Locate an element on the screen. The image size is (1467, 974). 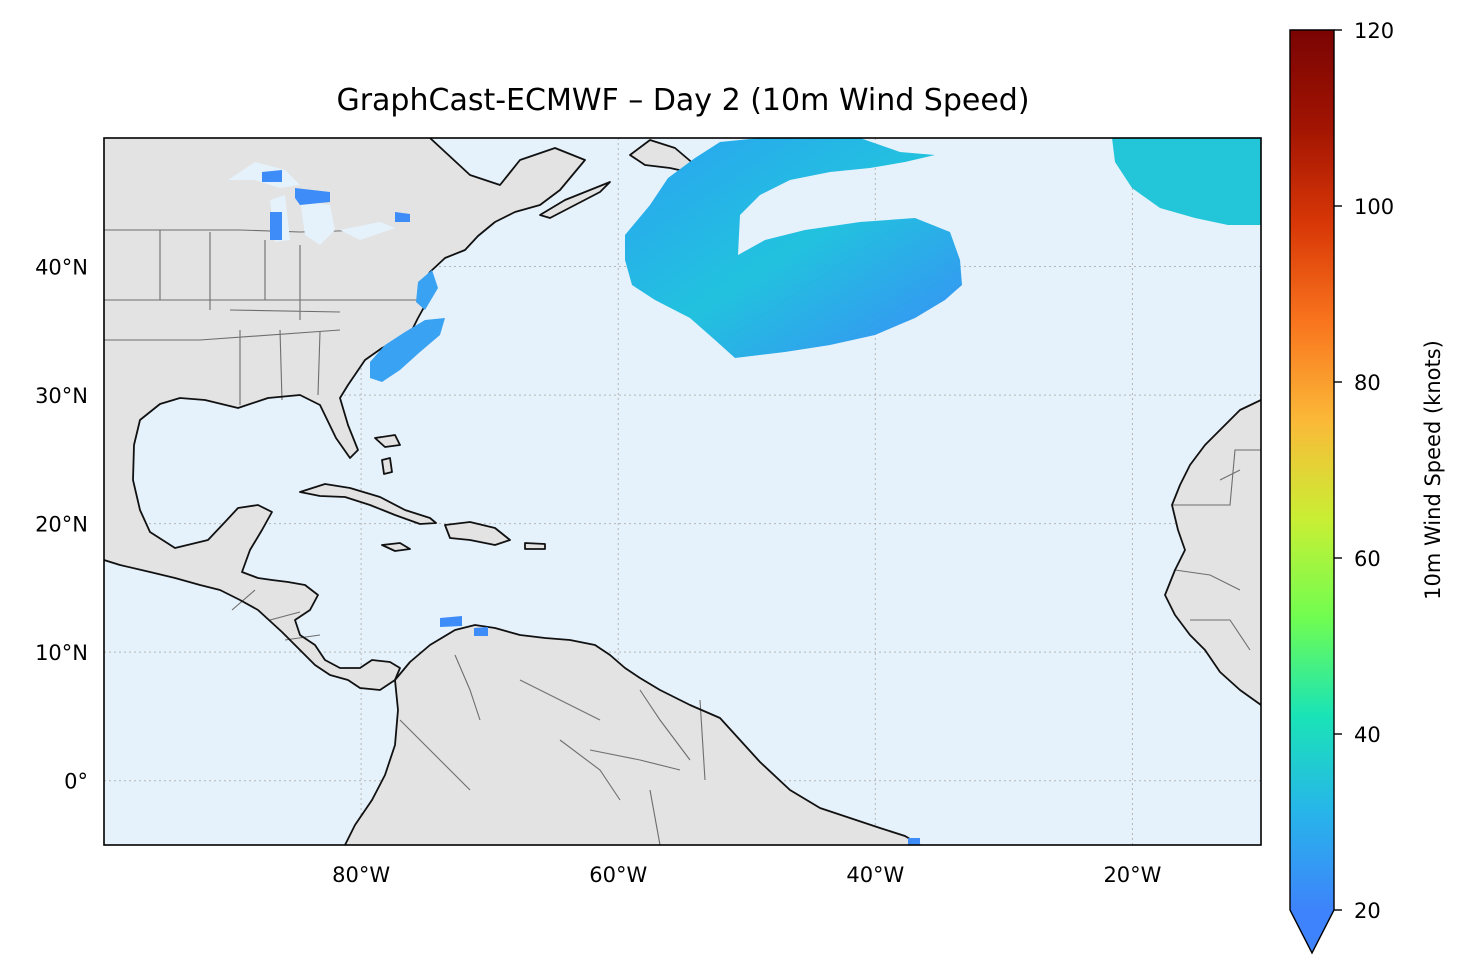
longitude-ticks: 80°W 60°W 40°W 20°W is located at coordinates (747, 875).